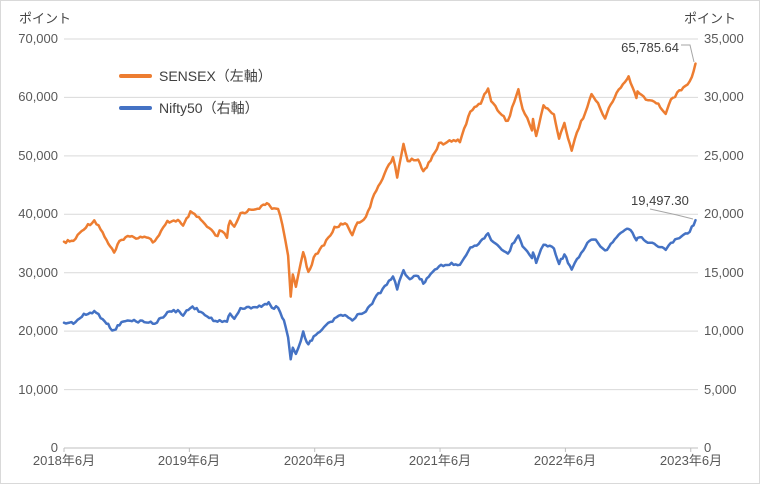 This screenshot has width=760, height=484. I want to click on left-axis-title: ポイント, so click(45, 18).